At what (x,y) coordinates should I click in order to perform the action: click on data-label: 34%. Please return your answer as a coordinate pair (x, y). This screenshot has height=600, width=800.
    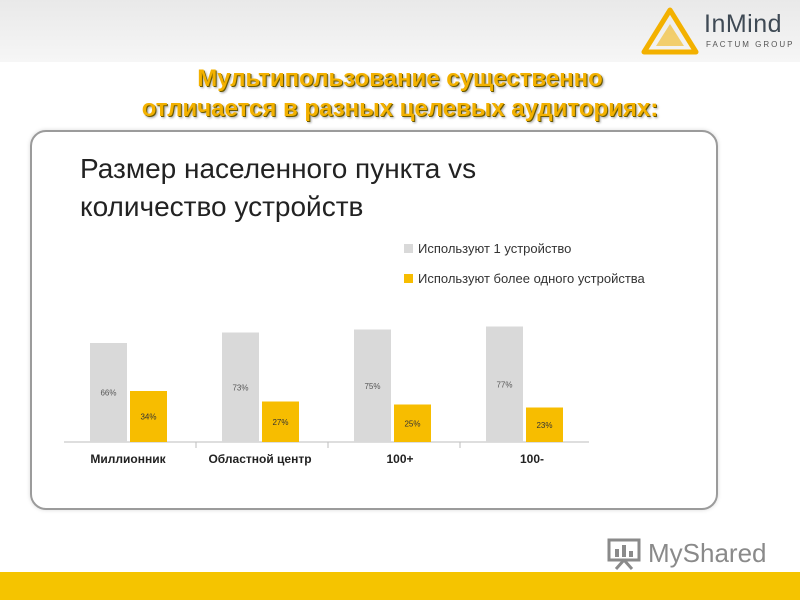
    Looking at the image, I should click on (148, 417).